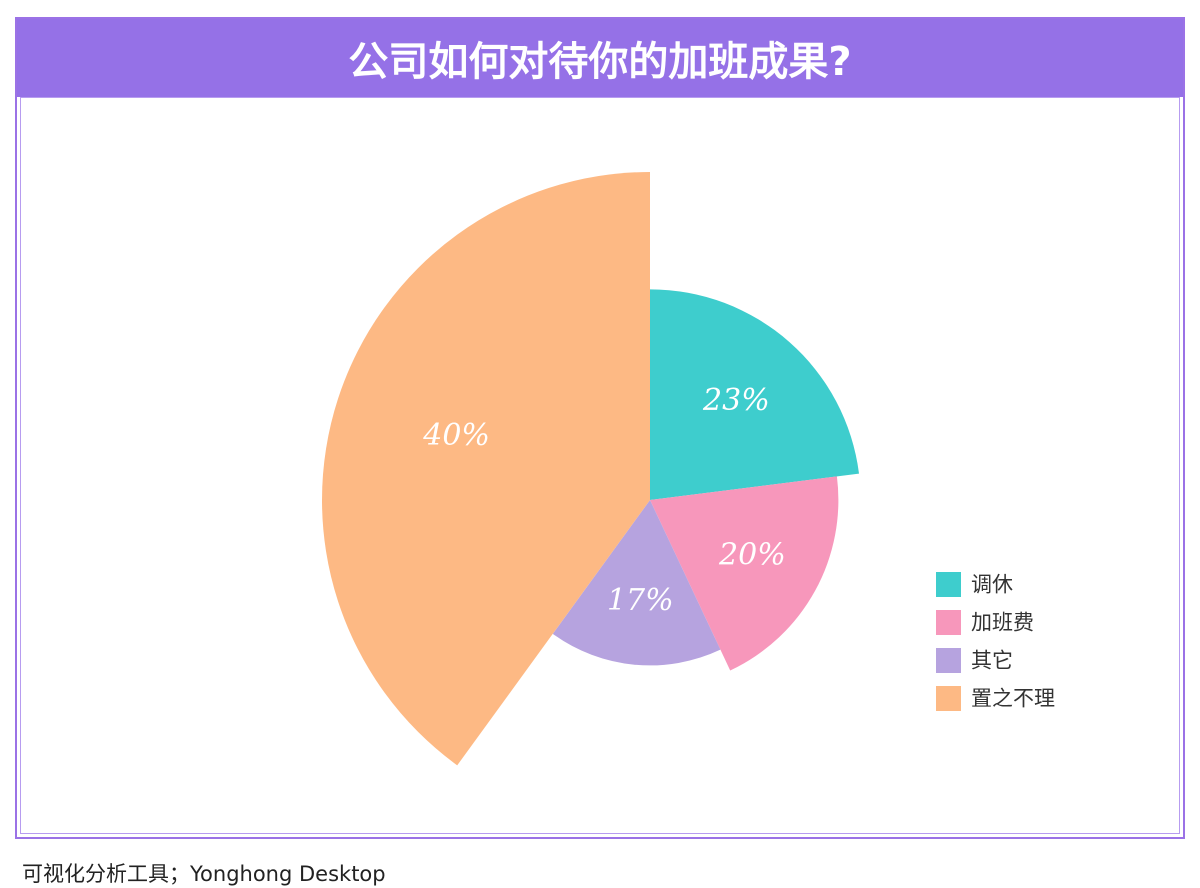 The width and height of the screenshot is (1200, 888). What do you see at coordinates (1002, 623) in the screenshot?
I see `legend-label: 加班费` at bounding box center [1002, 623].